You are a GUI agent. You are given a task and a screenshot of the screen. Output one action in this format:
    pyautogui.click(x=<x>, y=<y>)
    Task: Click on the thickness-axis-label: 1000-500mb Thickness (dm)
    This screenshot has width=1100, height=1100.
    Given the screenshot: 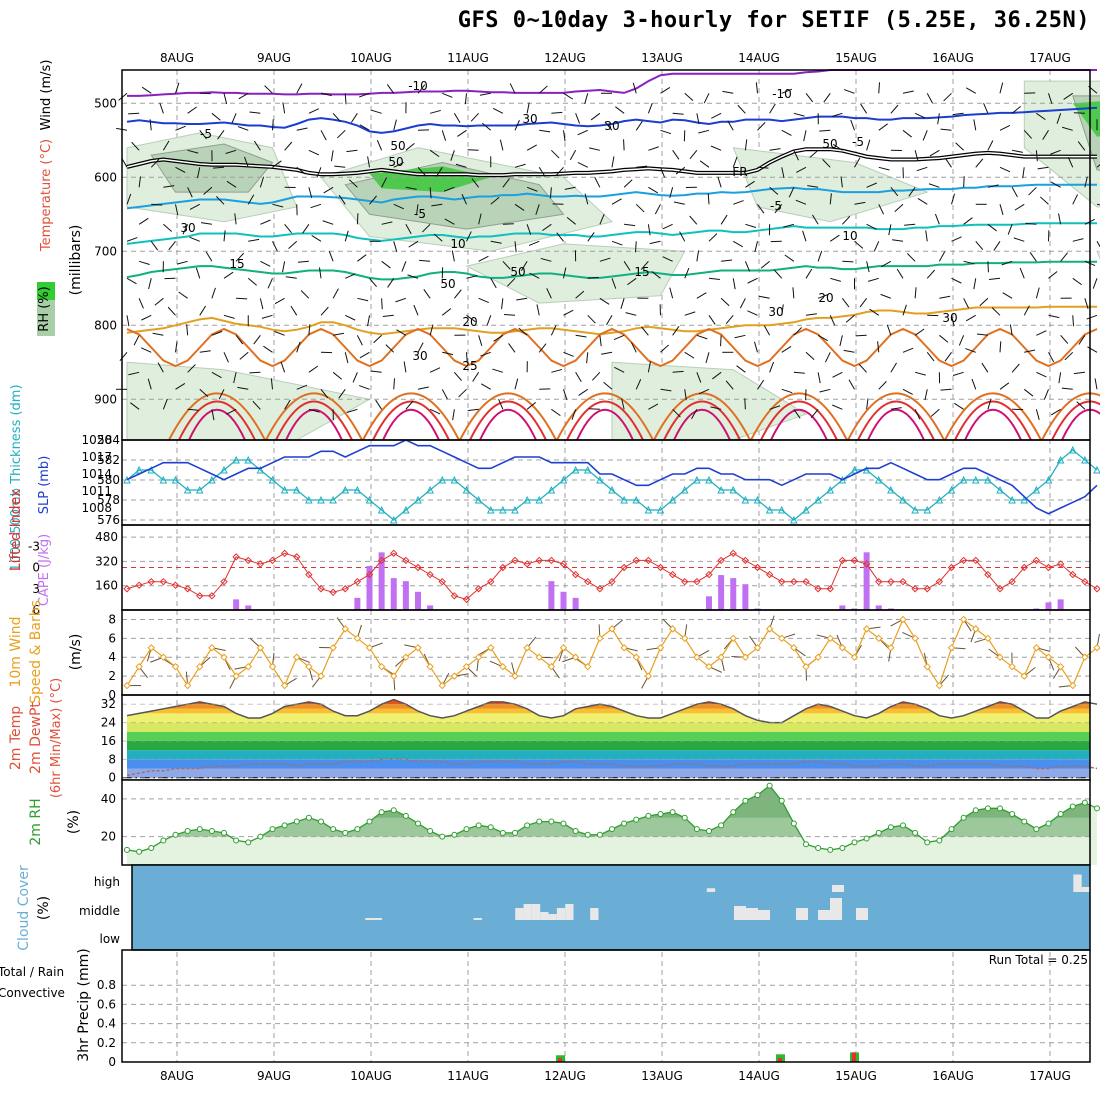 What is the action you would take?
    pyautogui.click(x=16, y=477)
    